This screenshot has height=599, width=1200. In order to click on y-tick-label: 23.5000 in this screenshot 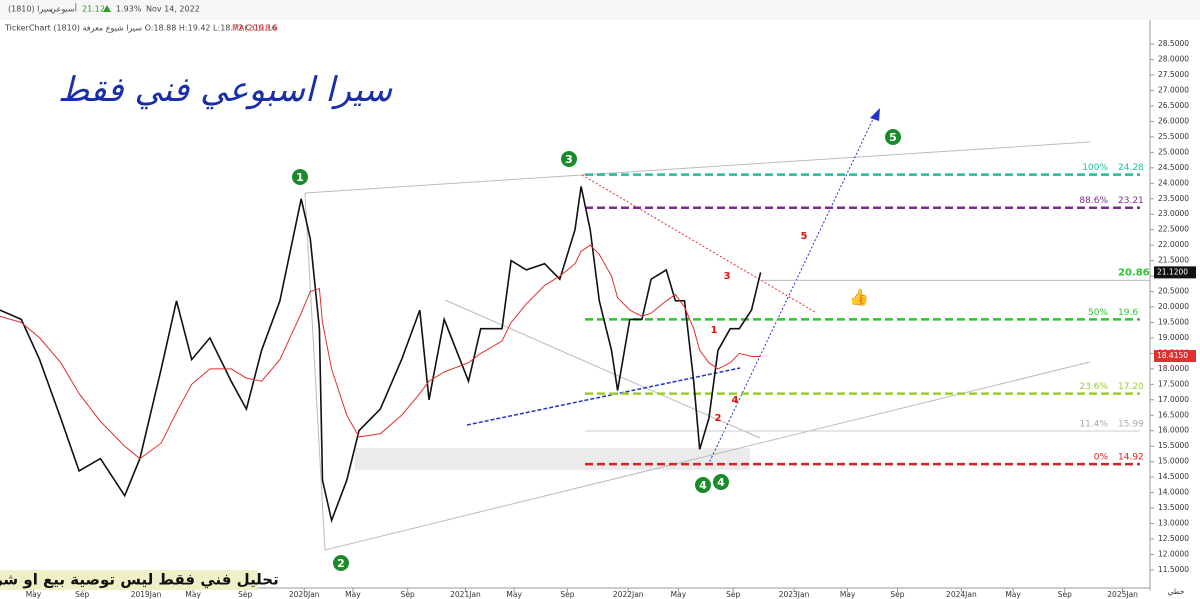, I will do `click(1173, 198)`.